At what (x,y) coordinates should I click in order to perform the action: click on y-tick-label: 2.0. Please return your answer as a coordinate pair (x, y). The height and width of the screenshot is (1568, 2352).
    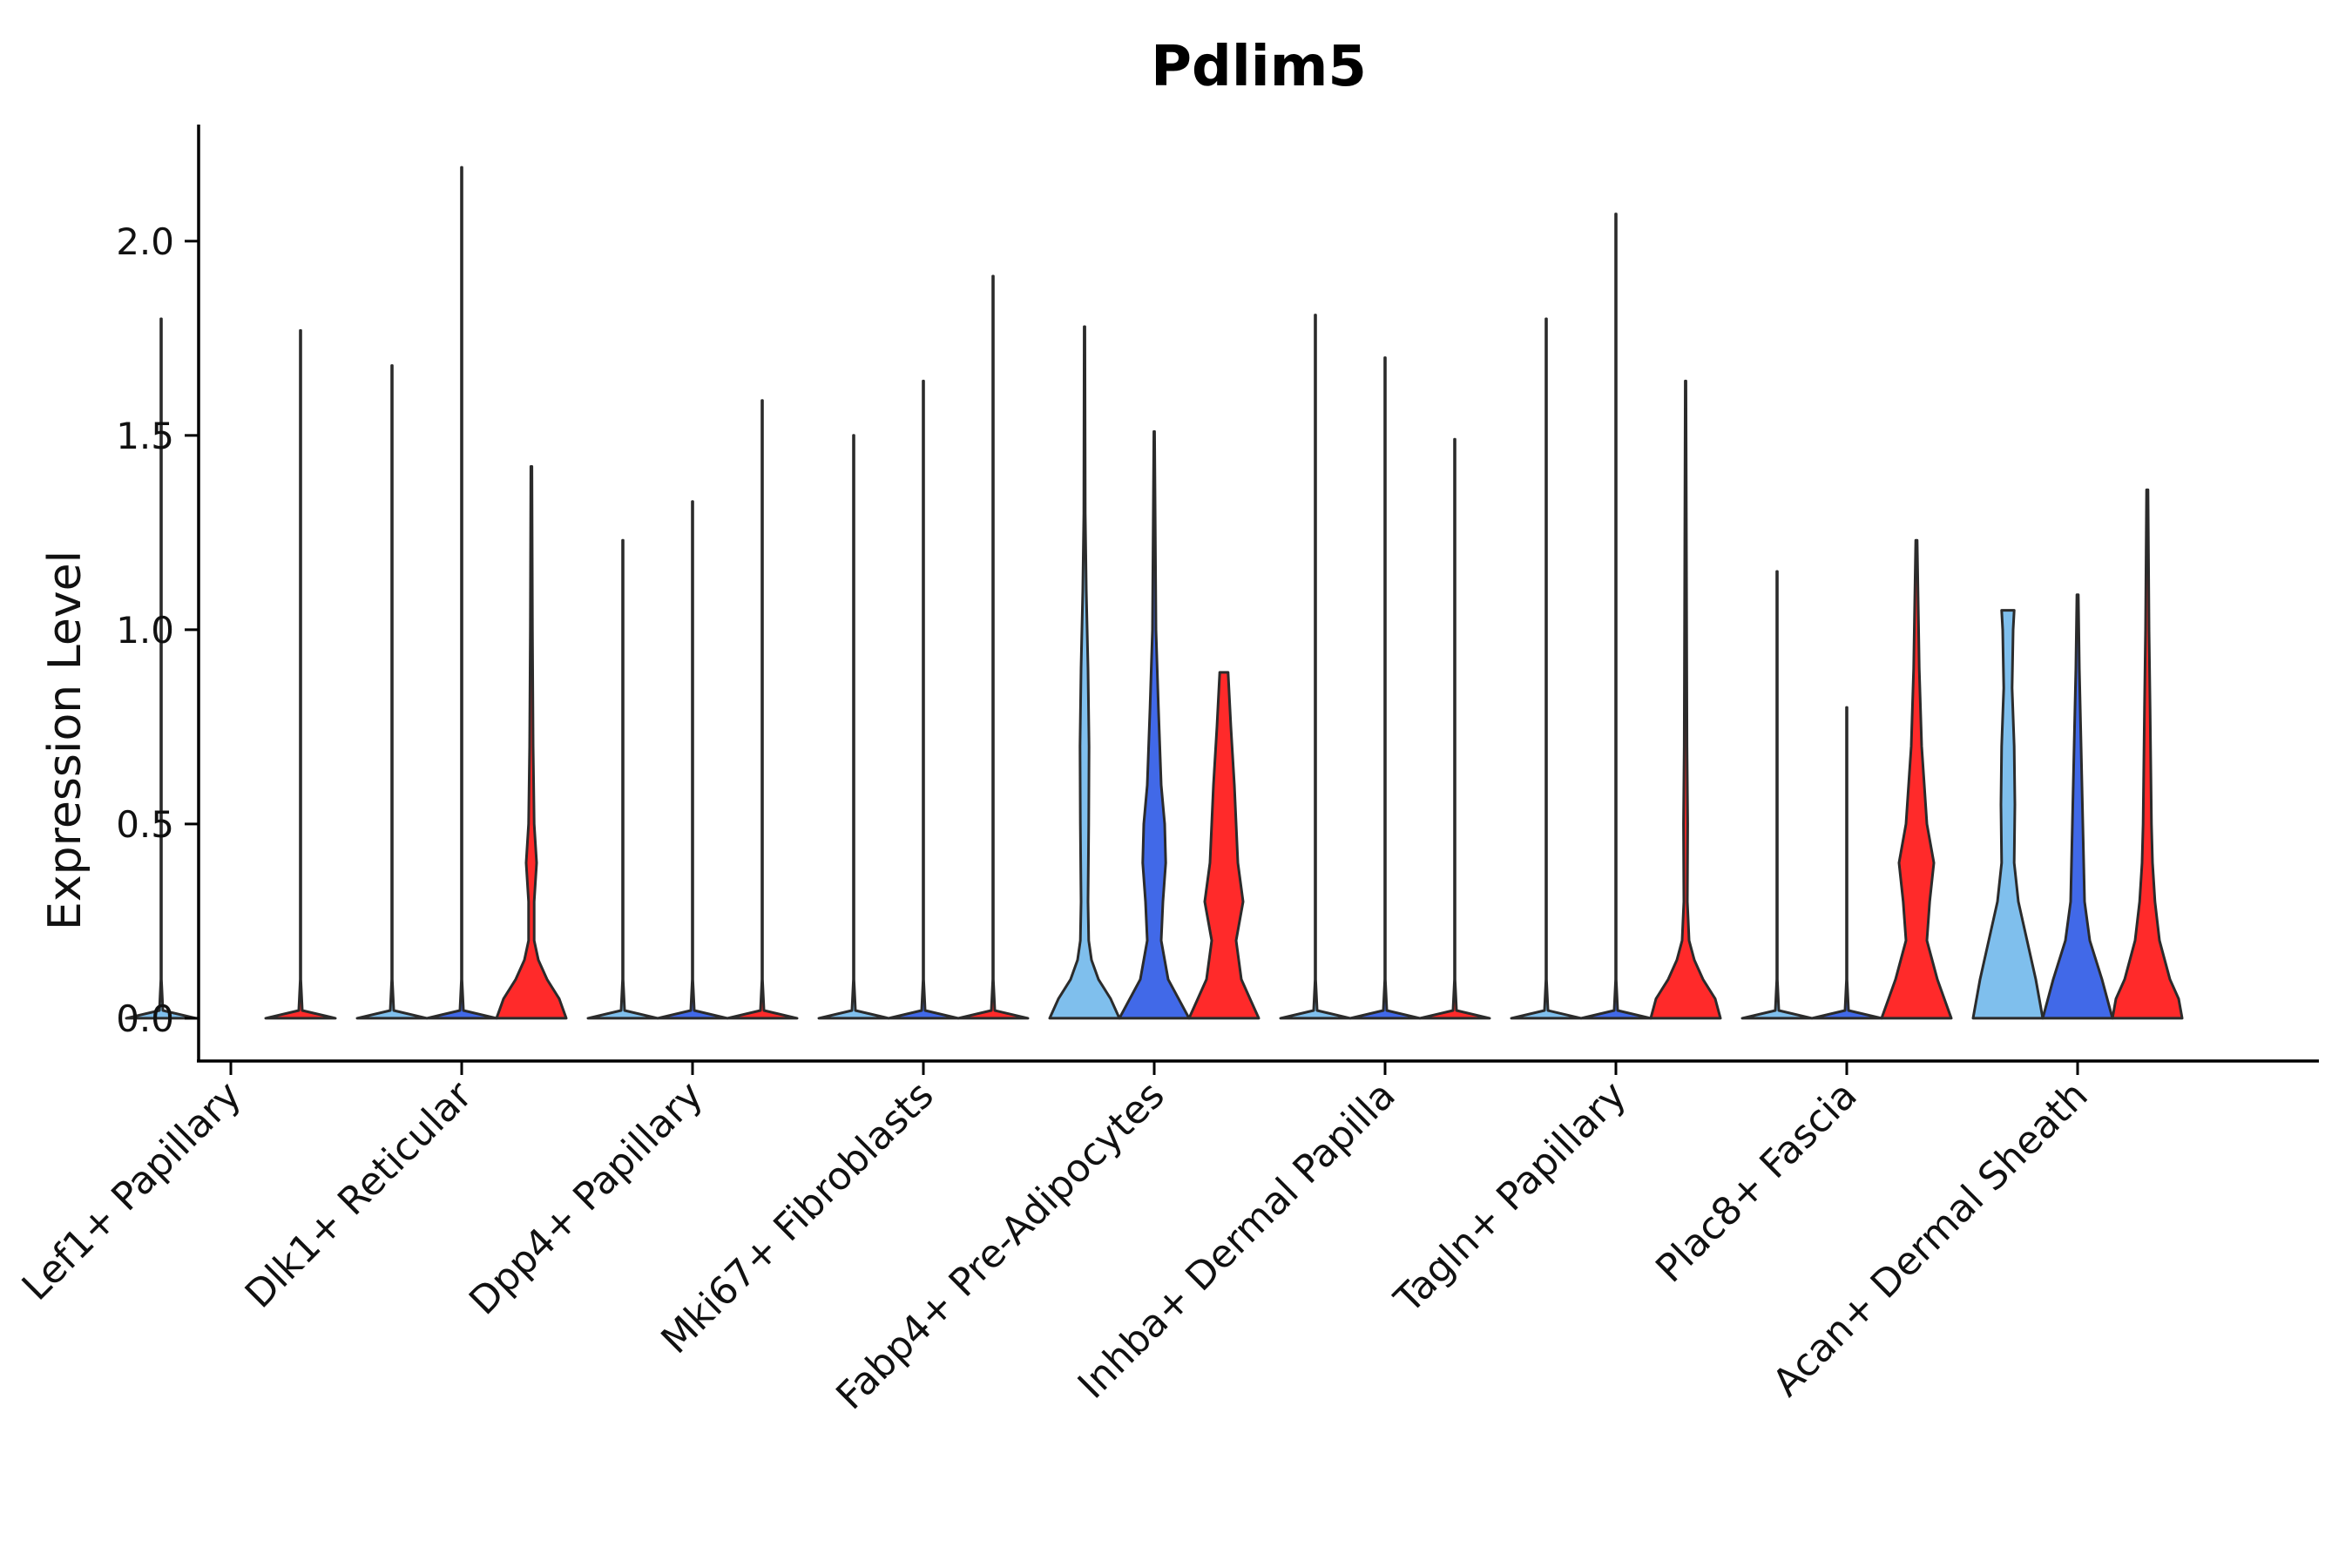
    Looking at the image, I should click on (145, 241).